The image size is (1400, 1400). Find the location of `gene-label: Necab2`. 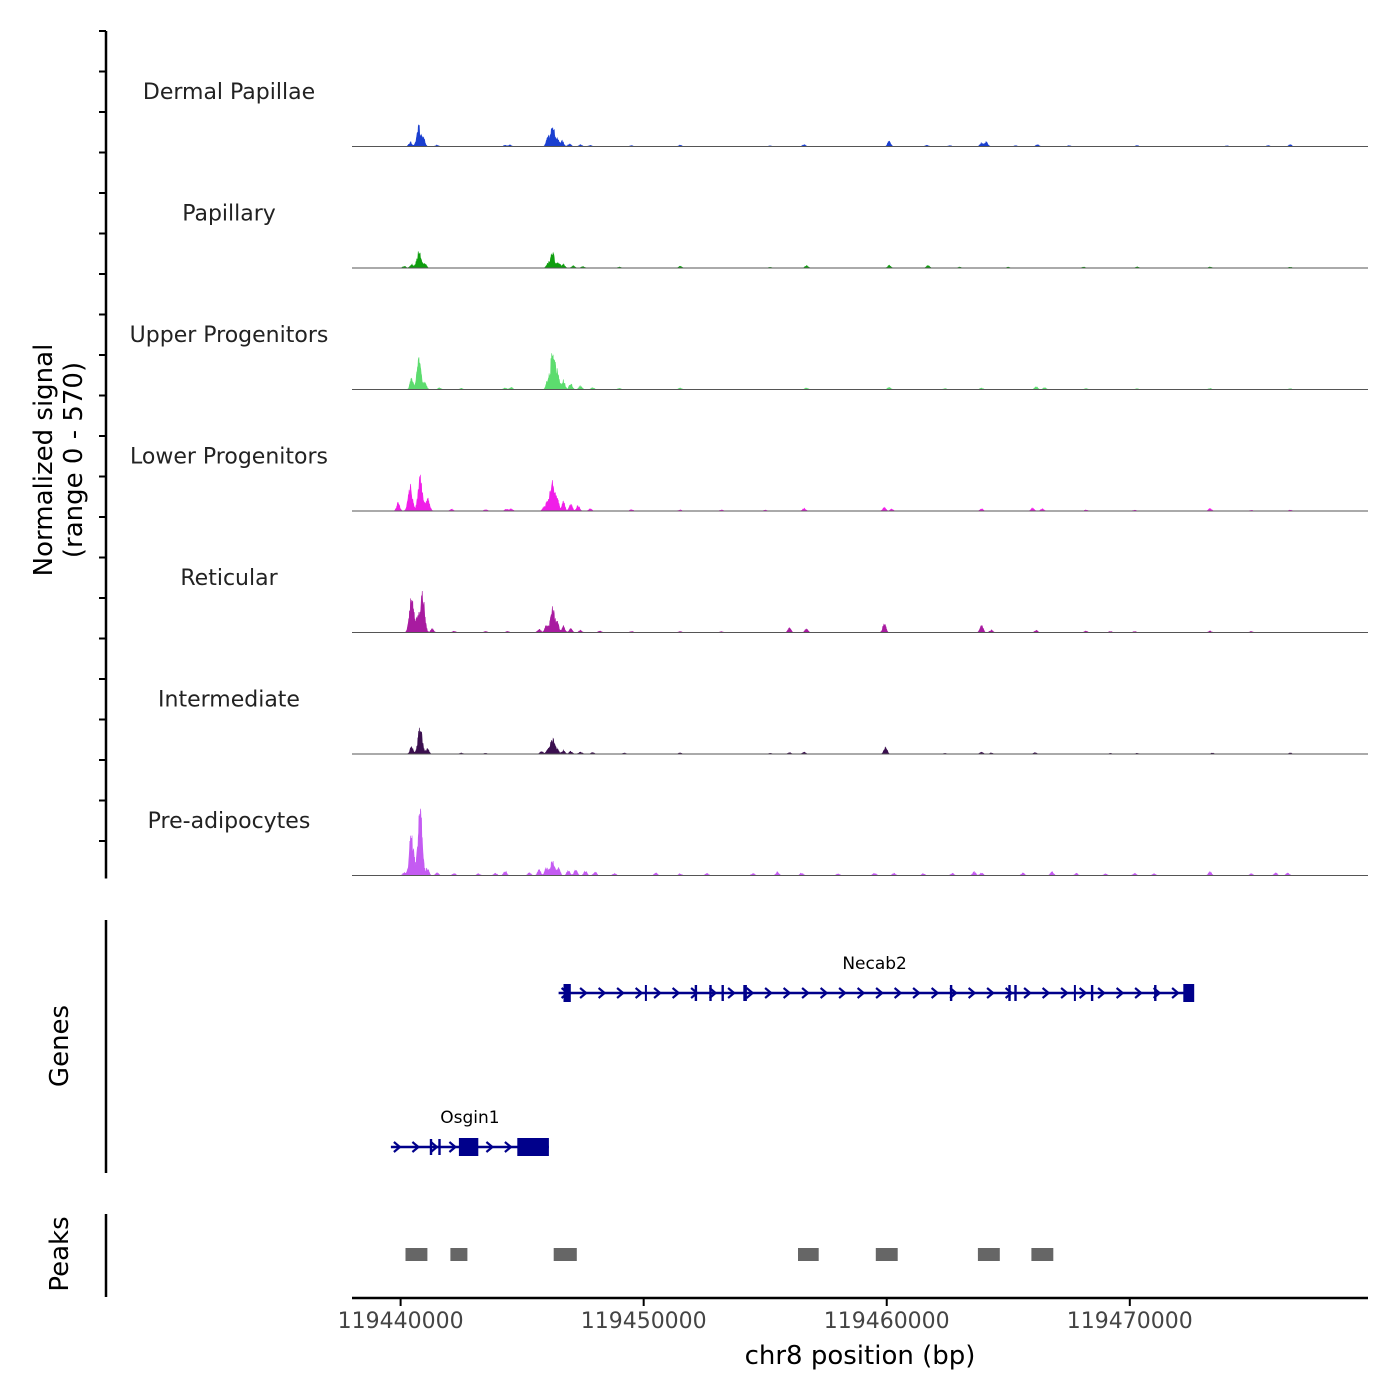

gene-label: Necab2 is located at coordinates (874, 964).